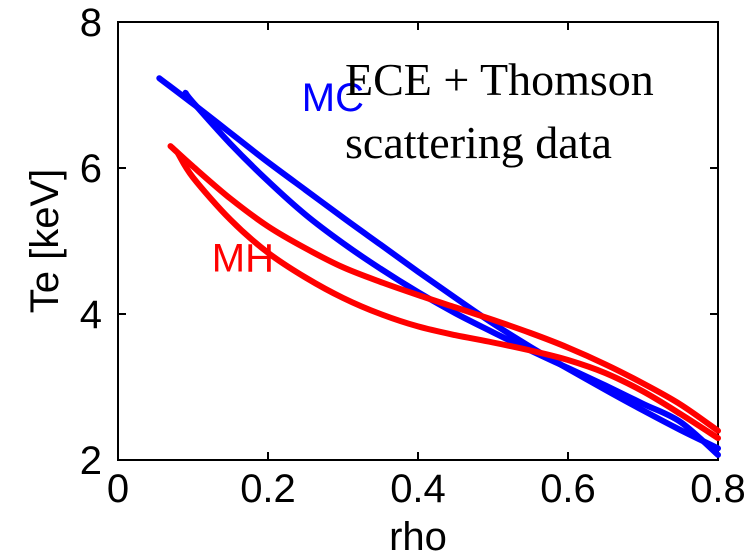 This screenshot has width=756, height=555. What do you see at coordinates (91, 23) in the screenshot?
I see `y-tick-label: 8` at bounding box center [91, 23].